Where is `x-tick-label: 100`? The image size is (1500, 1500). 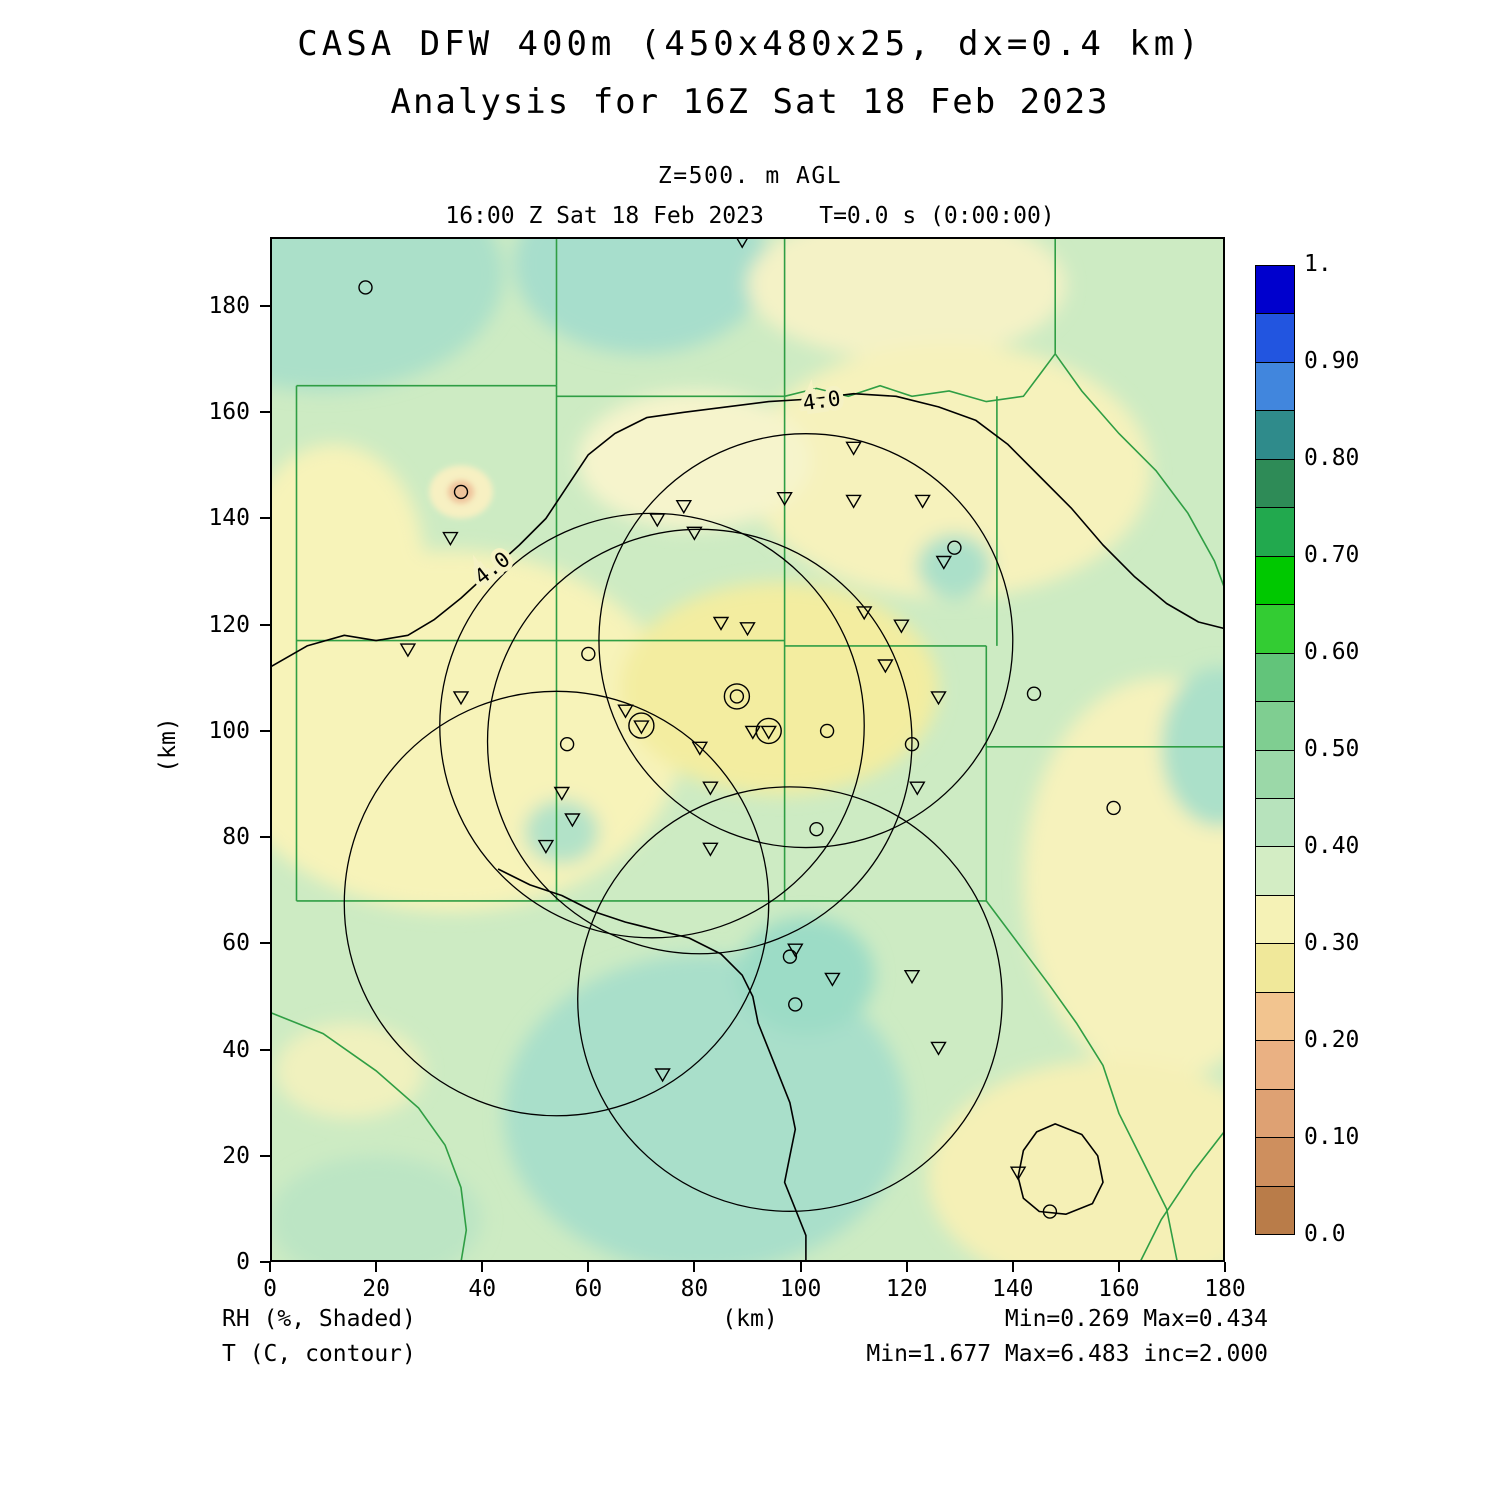 x-tick-label: 100 is located at coordinates (800, 1289).